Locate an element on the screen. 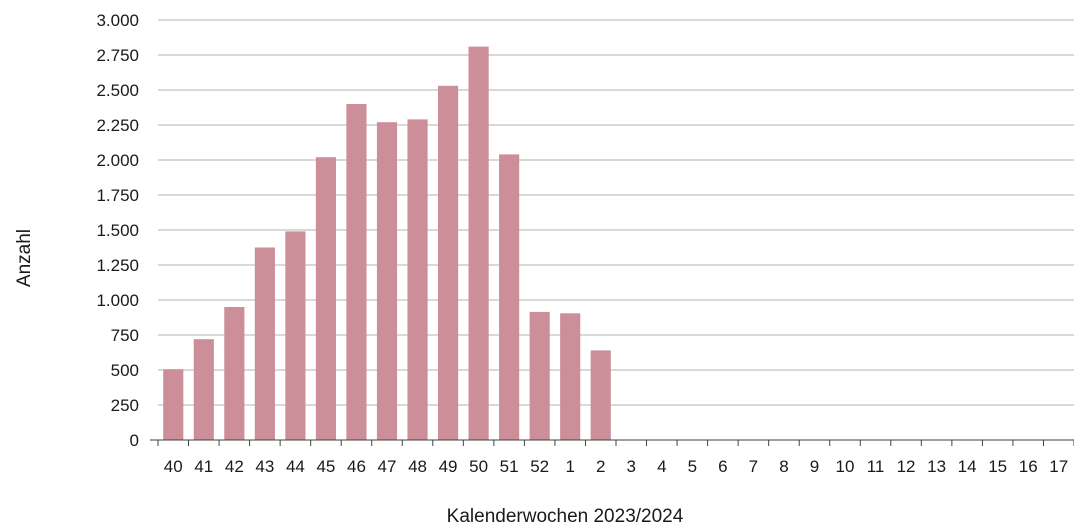 The width and height of the screenshot is (1074, 529). y-tick-label: 500 is located at coordinates (125, 370).